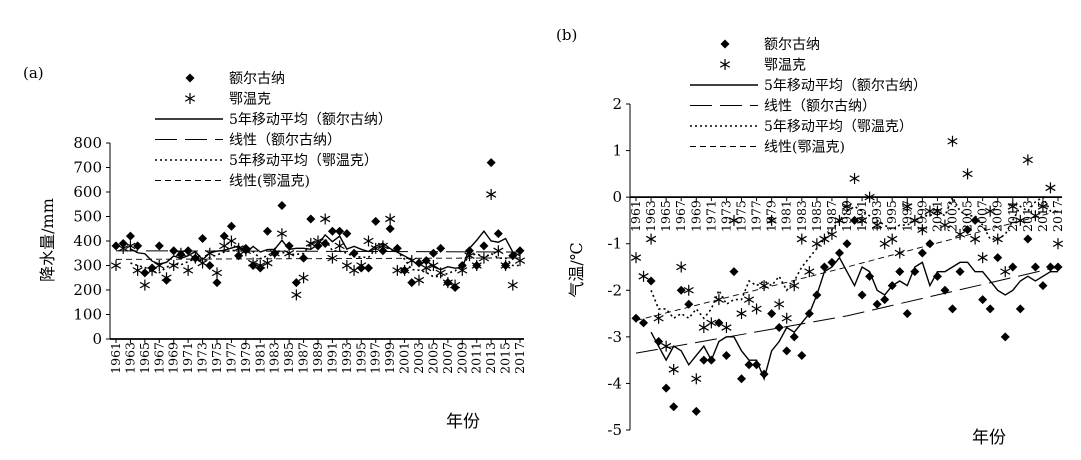  Describe the element at coordinates (303, 358) in the screenshot. I see `x-tick-label: 1987` at that location.